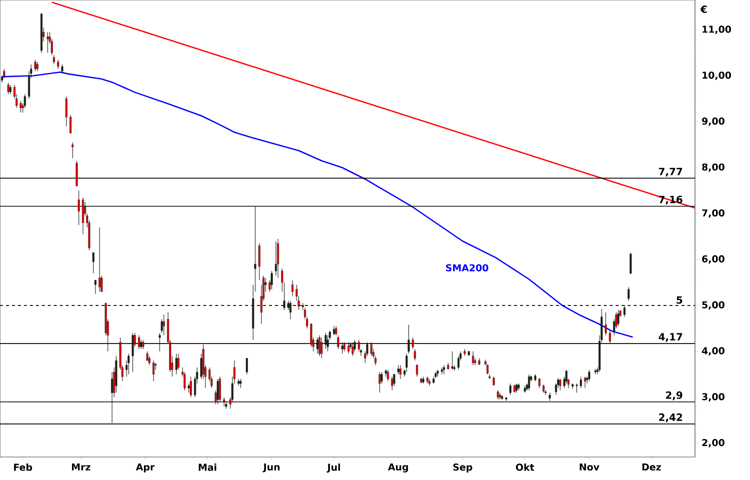  I want to click on y-tick-label: 9,00, so click(713, 122).